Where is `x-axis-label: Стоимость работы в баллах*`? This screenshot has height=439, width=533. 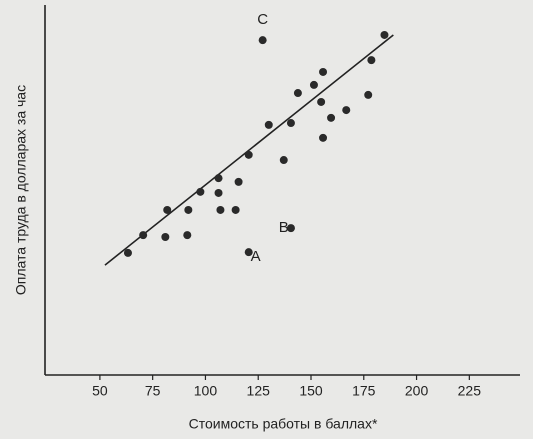 x-axis-label: Стоимость работы в баллах* is located at coordinates (283, 424).